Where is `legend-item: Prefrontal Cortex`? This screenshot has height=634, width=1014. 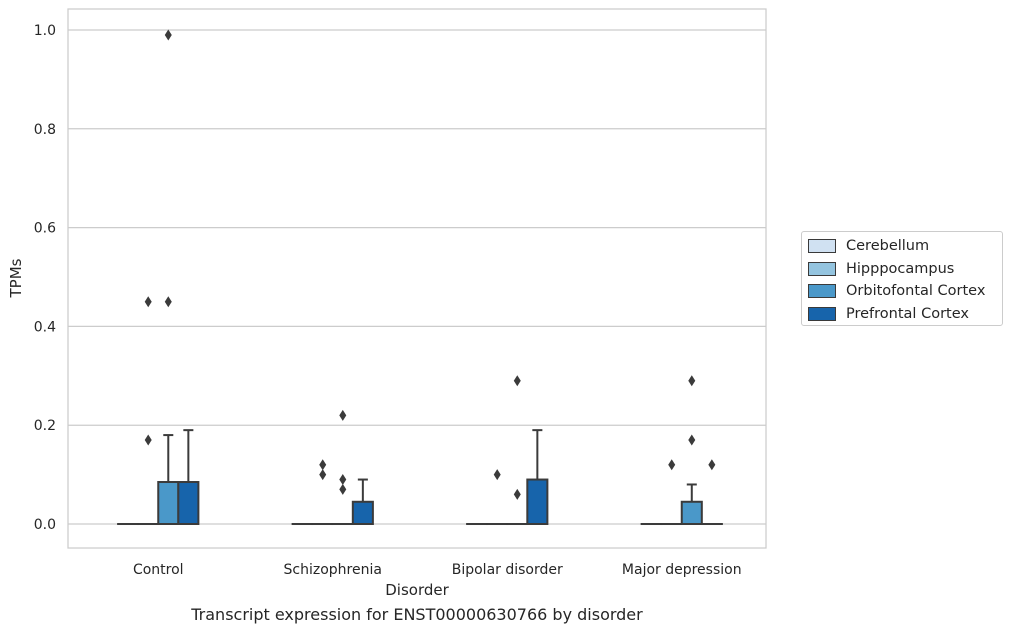
legend-item: Prefrontal Cortex is located at coordinates (905, 314).